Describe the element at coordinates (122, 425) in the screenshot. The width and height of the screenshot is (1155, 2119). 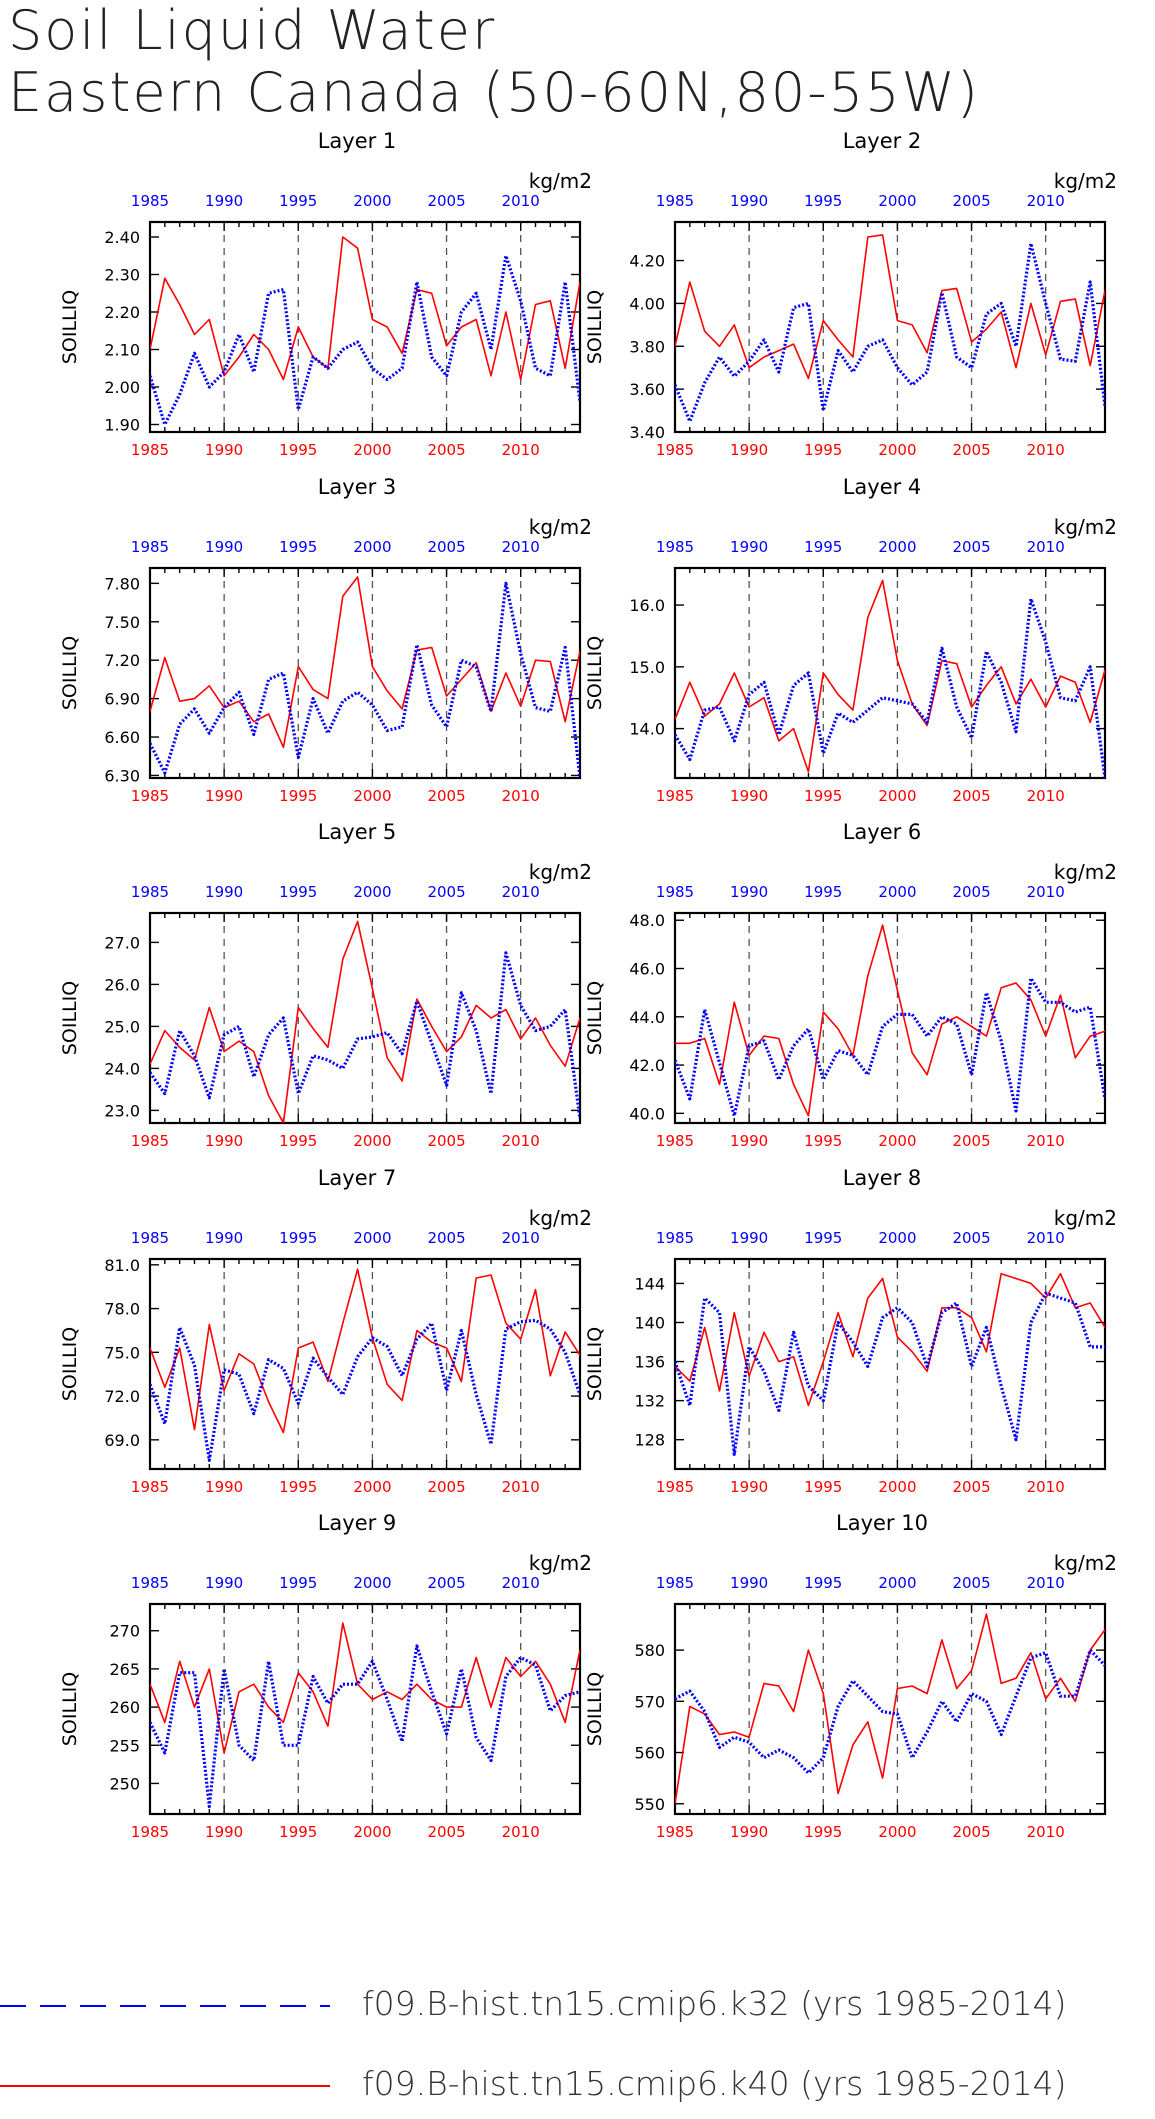
I see `y-tick-label: 1.90` at that location.